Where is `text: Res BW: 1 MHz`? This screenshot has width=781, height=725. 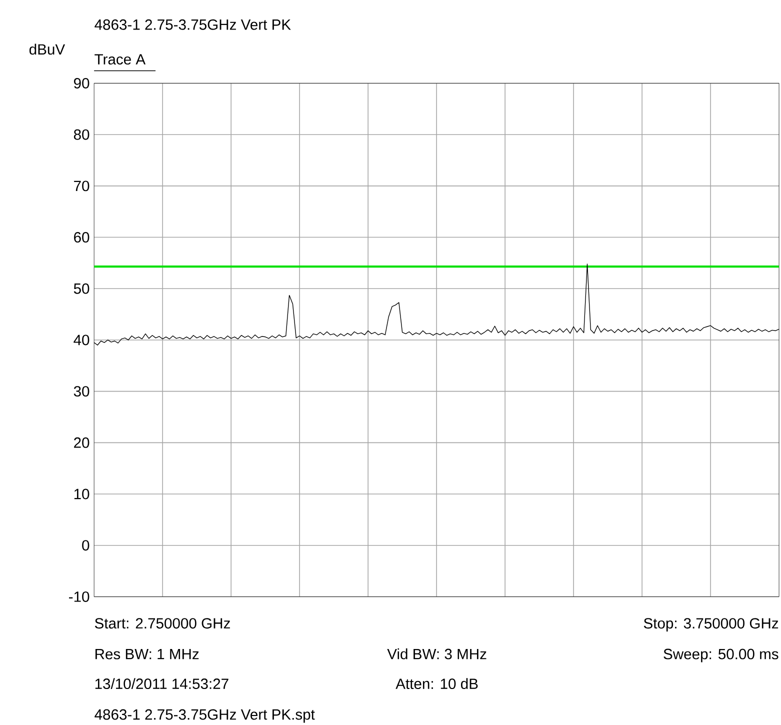 text: Res BW: 1 MHz is located at coordinates (147, 654).